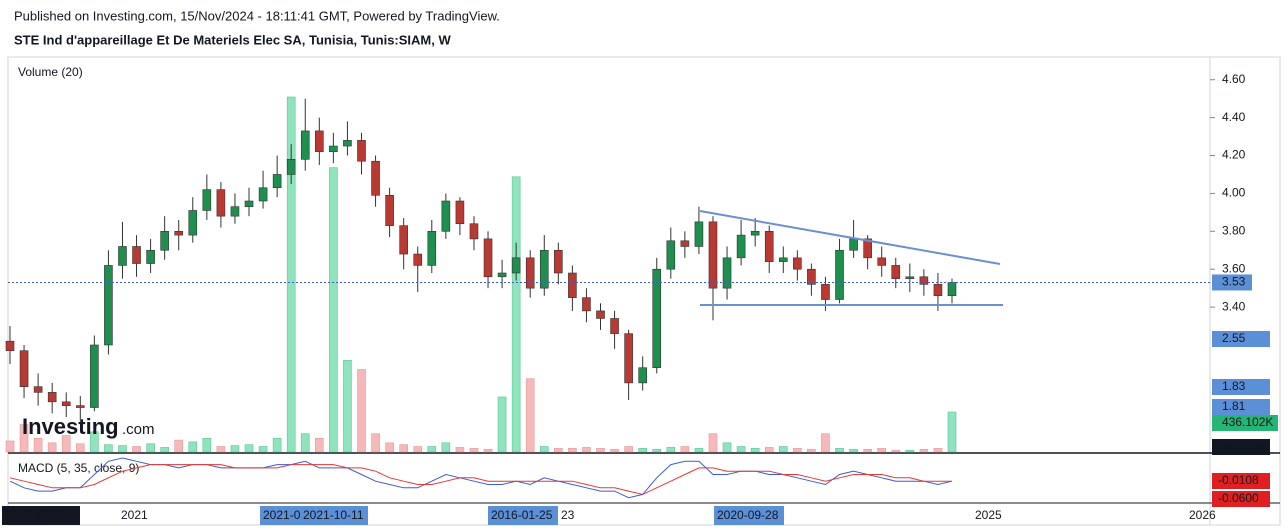 This screenshot has width=1288, height=531. Describe the element at coordinates (78, 468) in the screenshot. I see `macd-title: MACD (5, 35, close, 9)` at that location.